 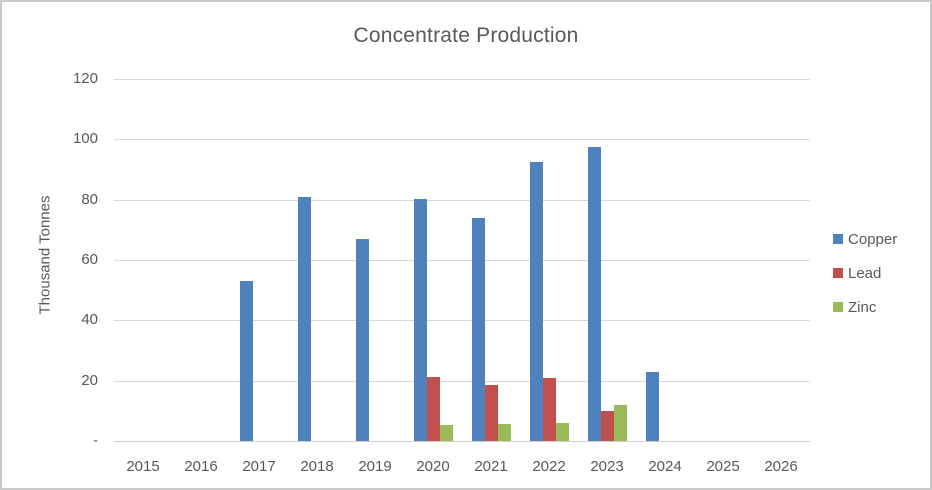 What do you see at coordinates (549, 409) in the screenshot?
I see `bar-lead-2022` at bounding box center [549, 409].